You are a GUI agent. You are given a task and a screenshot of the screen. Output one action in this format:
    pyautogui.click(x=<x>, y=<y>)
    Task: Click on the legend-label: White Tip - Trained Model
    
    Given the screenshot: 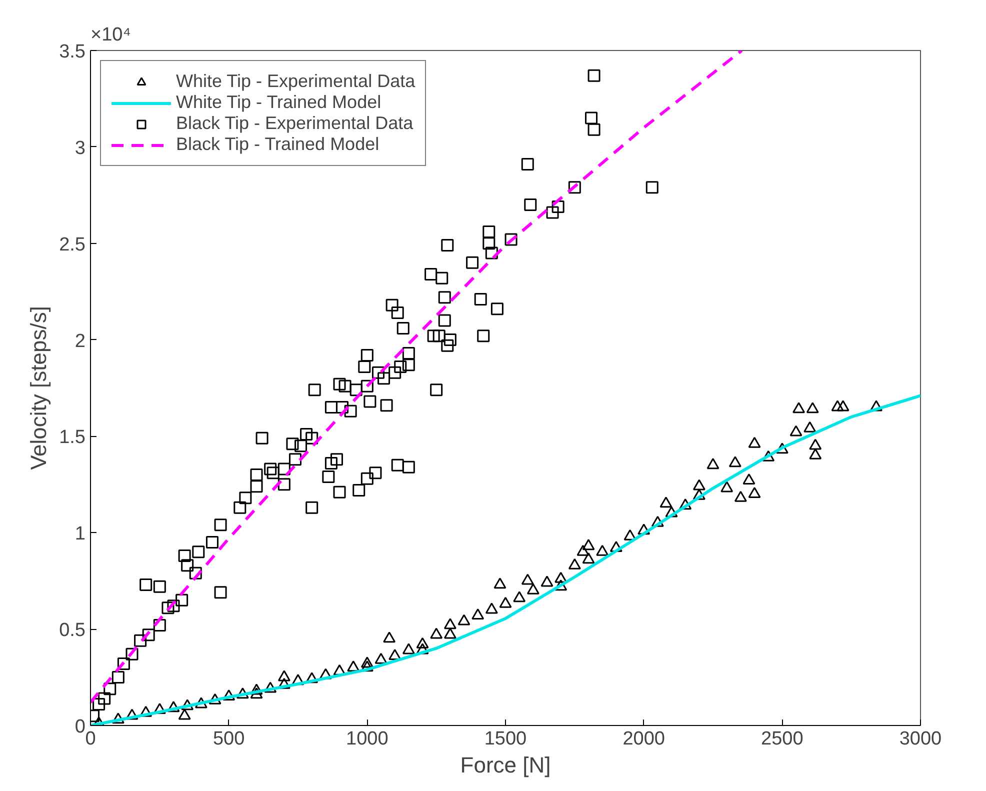 What is the action you would take?
    pyautogui.click(x=279, y=102)
    